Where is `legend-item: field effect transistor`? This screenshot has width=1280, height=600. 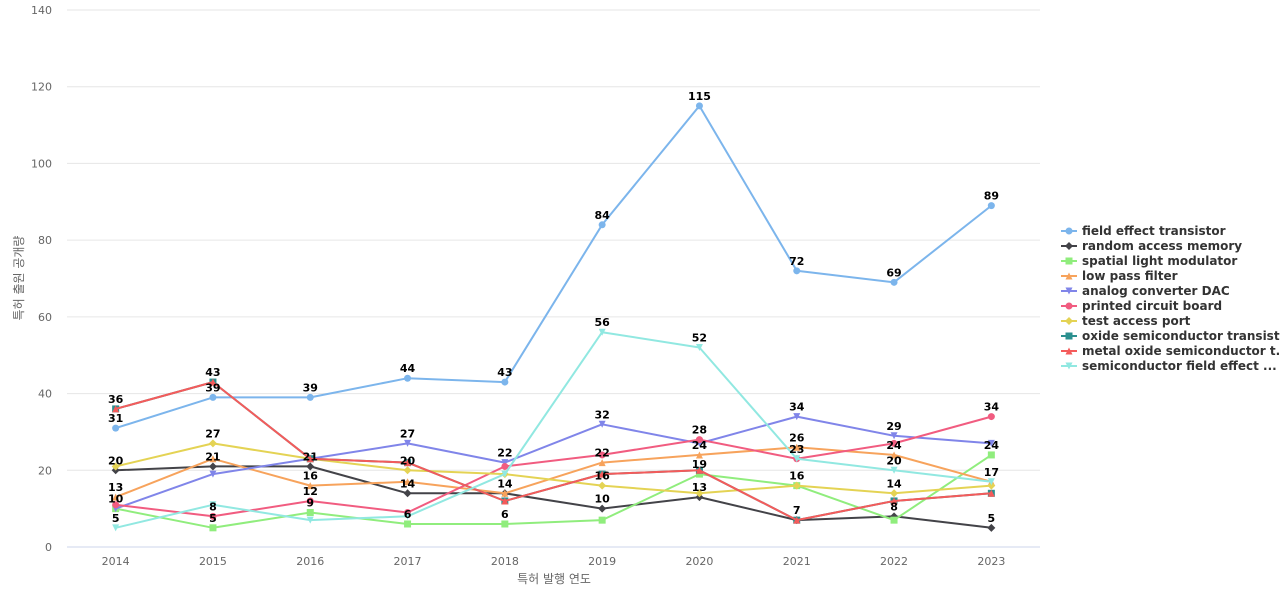
legend-item: field effect transistor is located at coordinates (1143, 231).